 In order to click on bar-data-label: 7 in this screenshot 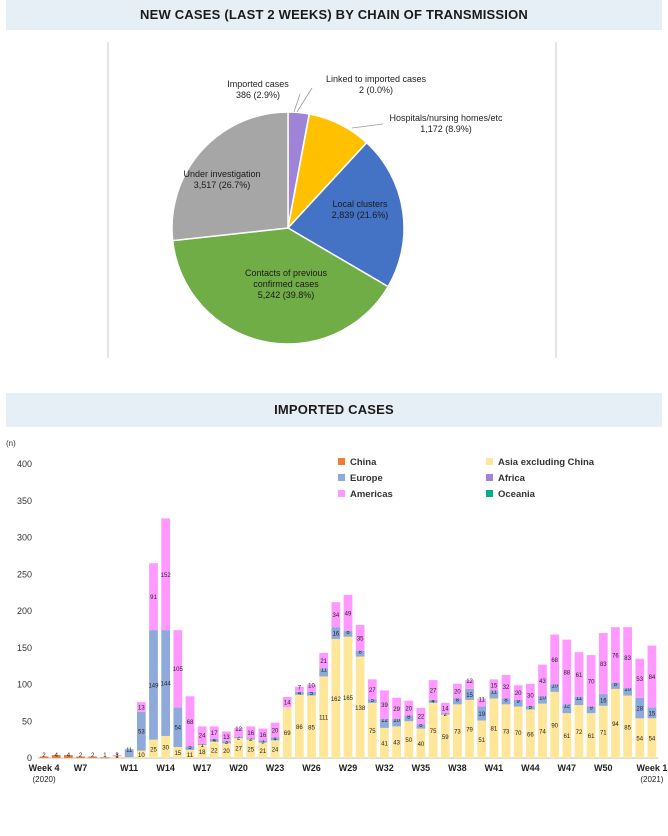, I will do `click(300, 689)`.